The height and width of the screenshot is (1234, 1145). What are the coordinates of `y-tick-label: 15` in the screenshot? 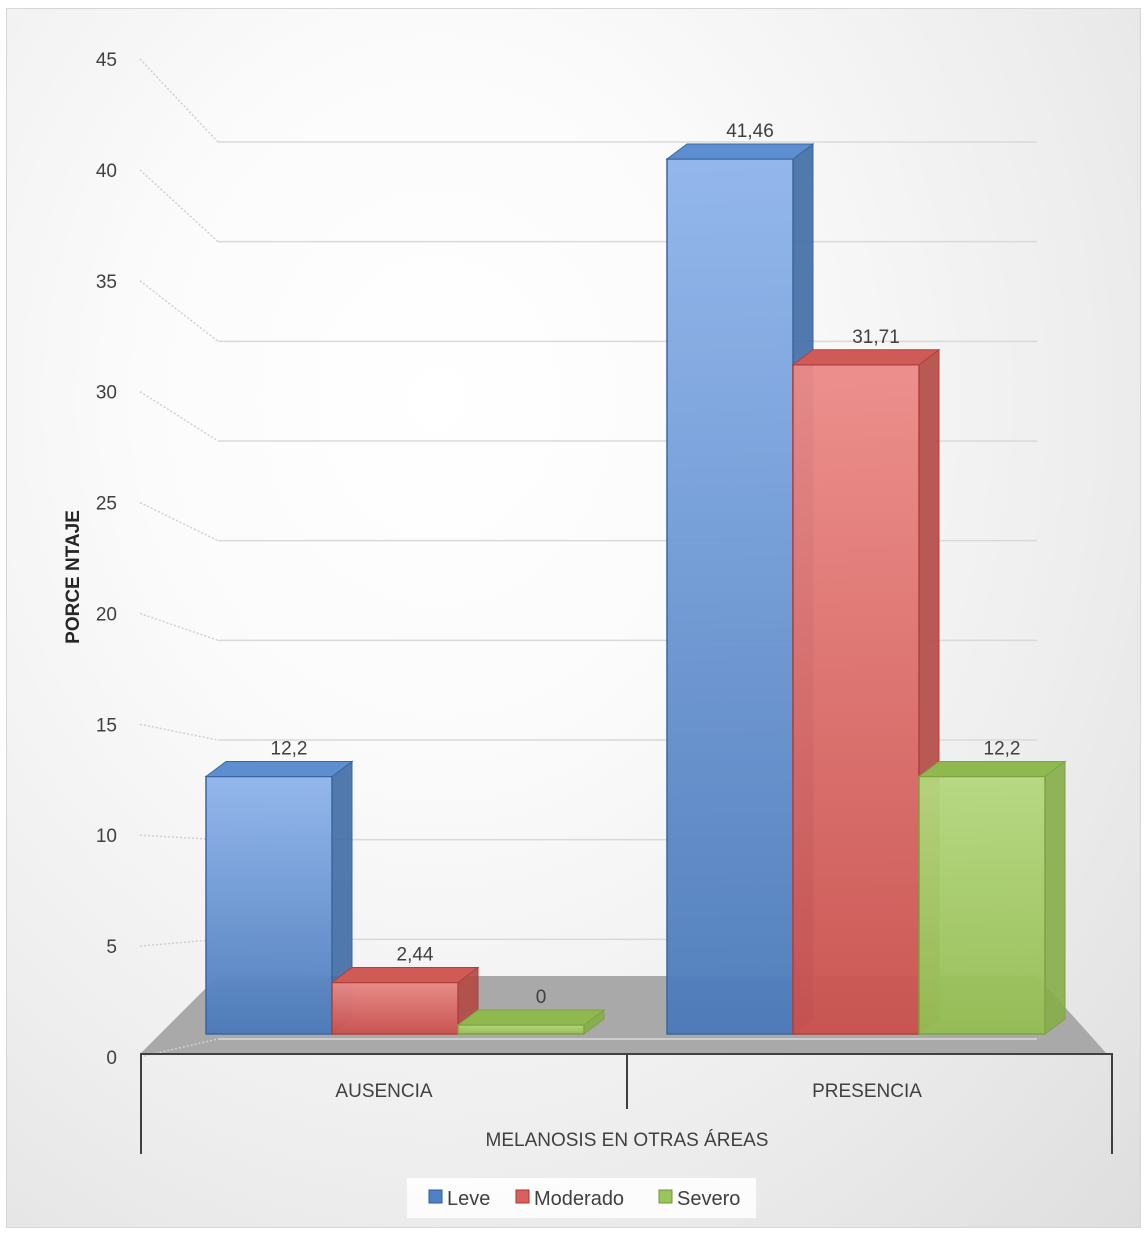 It's located at (106, 725).